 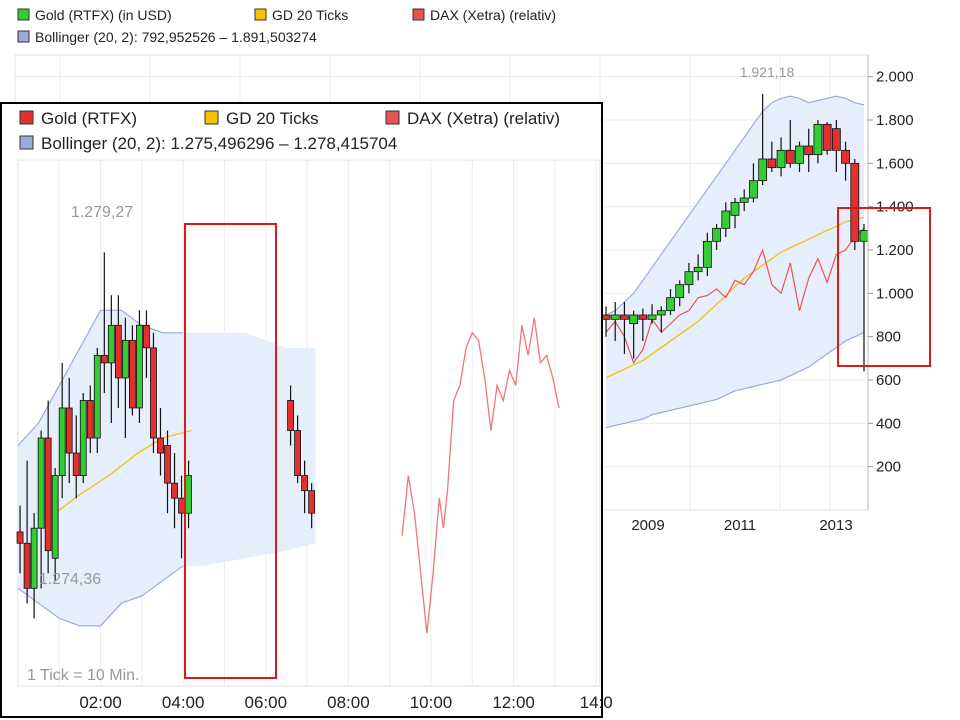 What do you see at coordinates (418, 14) in the screenshot?
I see `background-legend-swatch-dax` at bounding box center [418, 14].